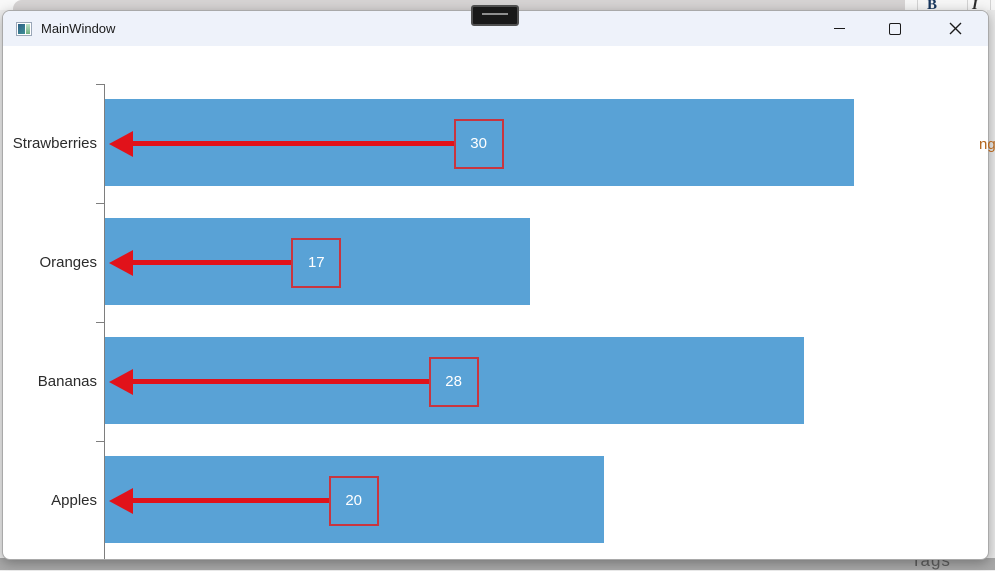  I want to click on close-icon, so click(955, 28).